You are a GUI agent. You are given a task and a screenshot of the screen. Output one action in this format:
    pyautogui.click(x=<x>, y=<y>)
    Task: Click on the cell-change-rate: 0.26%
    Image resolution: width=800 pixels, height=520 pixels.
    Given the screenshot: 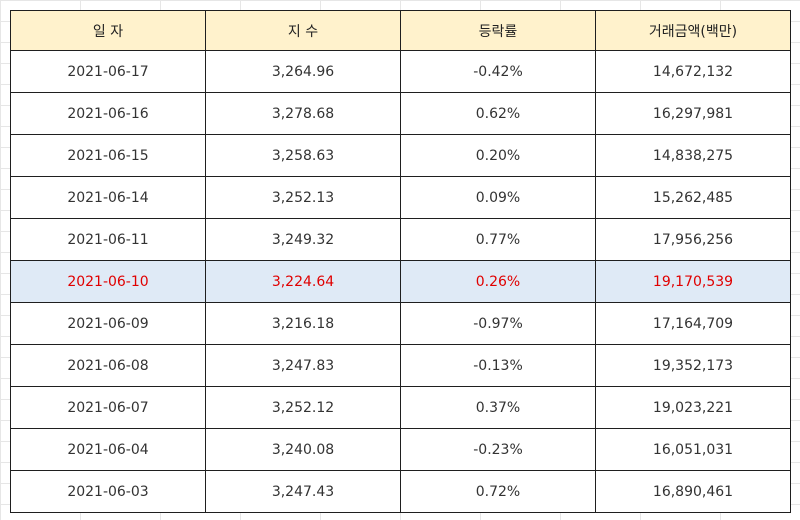 What is the action you would take?
    pyautogui.click(x=498, y=281)
    